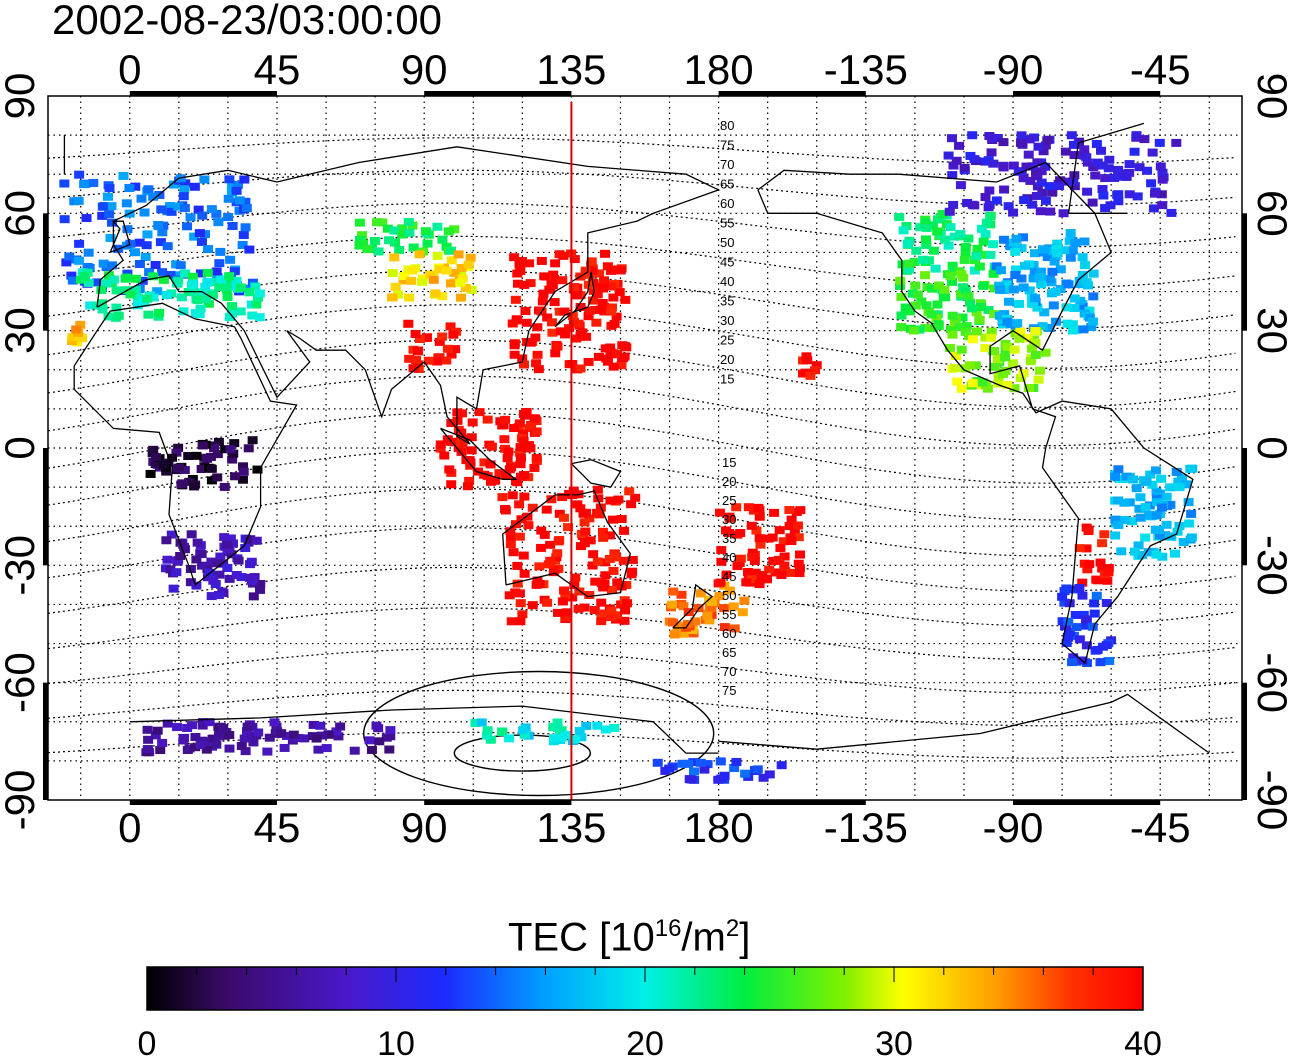 The height and width of the screenshot is (1057, 1292). What do you see at coordinates (894, 1041) in the screenshot?
I see `colorbar-tick-label: 30` at bounding box center [894, 1041].